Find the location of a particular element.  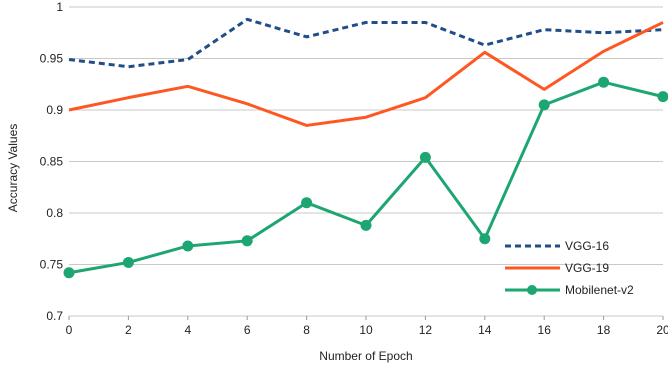

legend-label: VGG-19 is located at coordinates (587, 268).